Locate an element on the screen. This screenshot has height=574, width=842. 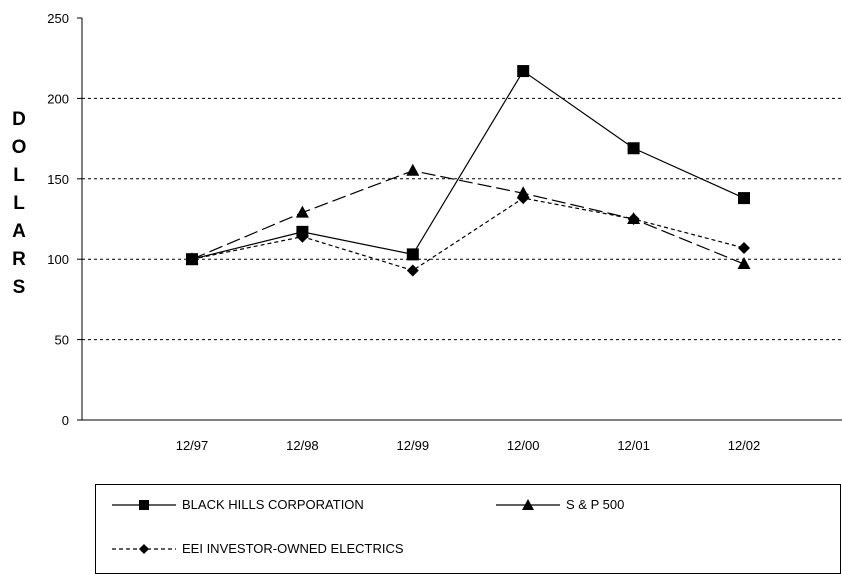
legend-item-sp500: S & P 500 is located at coordinates (559, 504).